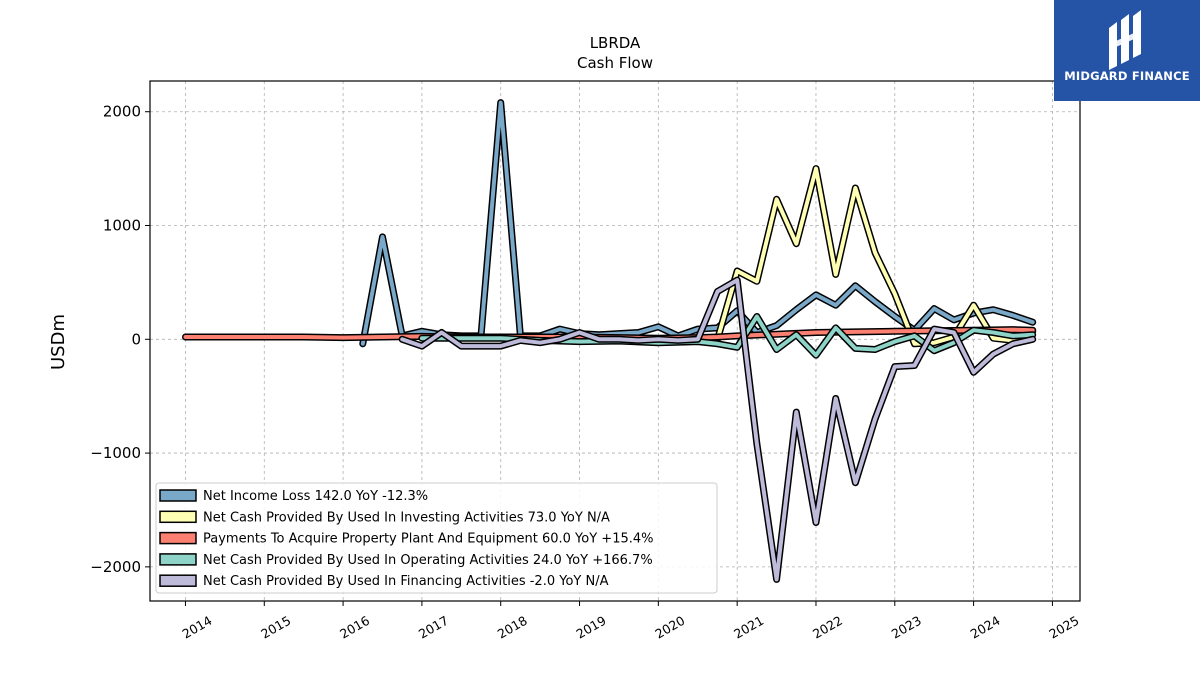 The height and width of the screenshot is (675, 1200). Describe the element at coordinates (122, 226) in the screenshot. I see `y-tick-label: 1000` at that location.